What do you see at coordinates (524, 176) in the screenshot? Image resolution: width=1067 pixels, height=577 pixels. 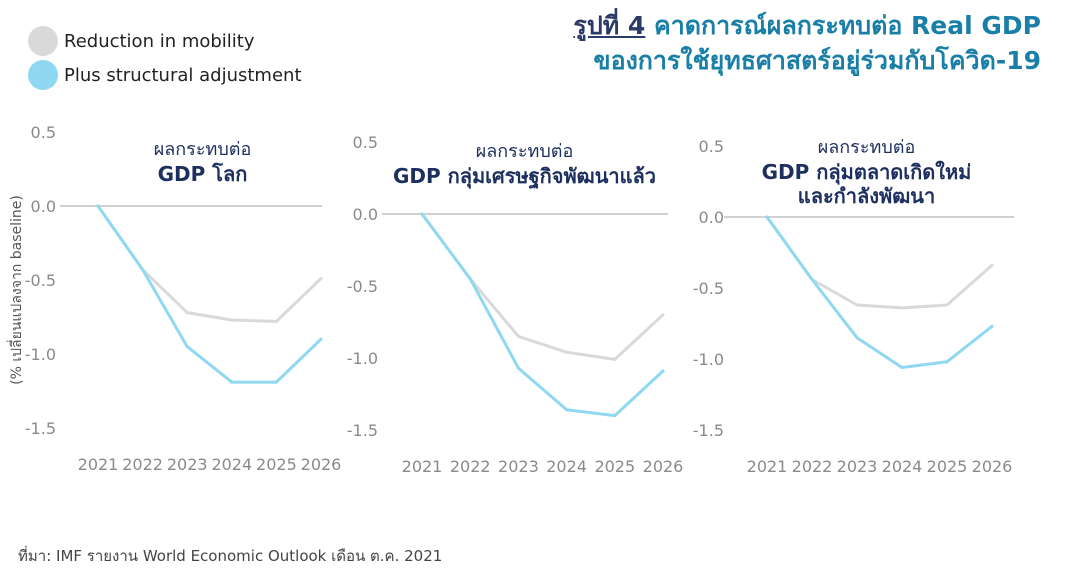 I see `panel-title-line: GDP กลุ่มเศรษฐกิจพัฒนาแล้ว` at bounding box center [524, 176].